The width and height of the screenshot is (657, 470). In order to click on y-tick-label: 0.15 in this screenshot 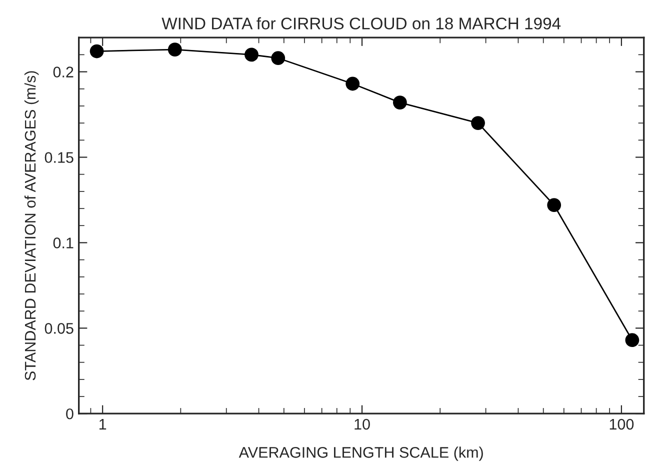, I will do `click(59, 157)`.